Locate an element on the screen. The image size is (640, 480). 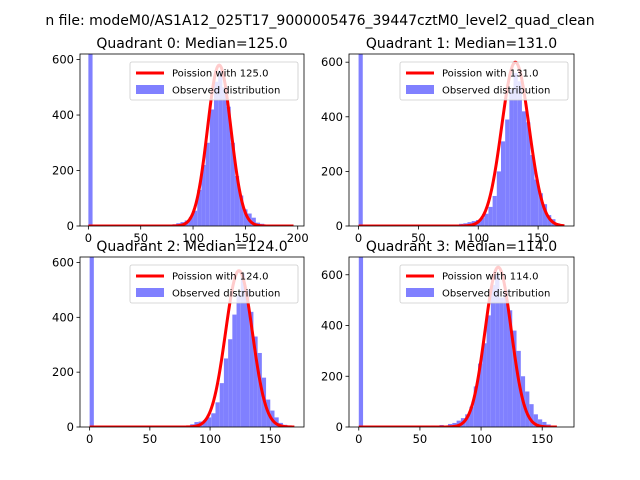
legend-label-poisson: Poission with 131.0 is located at coordinates (490, 74).